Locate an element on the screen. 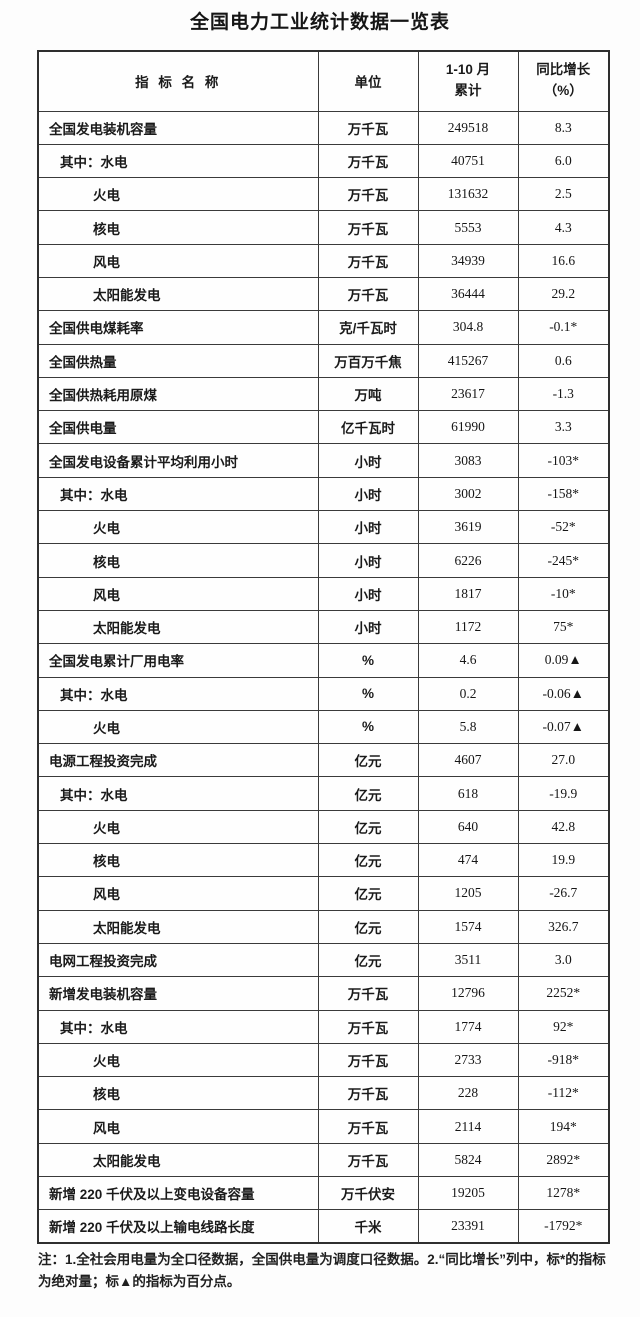 The image size is (640, 1317). table-row: 全国供电煤耗率 克/千瓦时 304.8 -0.1* is located at coordinates (323, 327).